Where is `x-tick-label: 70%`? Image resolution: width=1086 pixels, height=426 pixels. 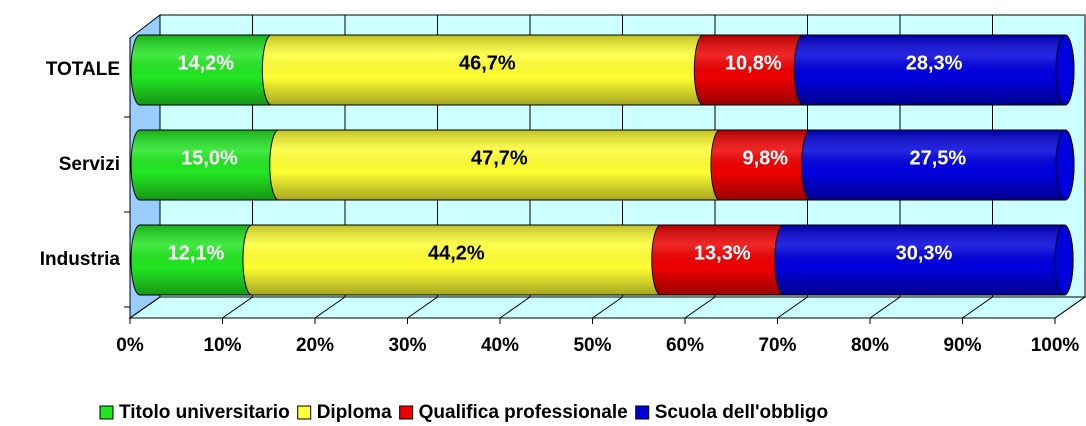 x-tick-label: 70% is located at coordinates (777, 345).